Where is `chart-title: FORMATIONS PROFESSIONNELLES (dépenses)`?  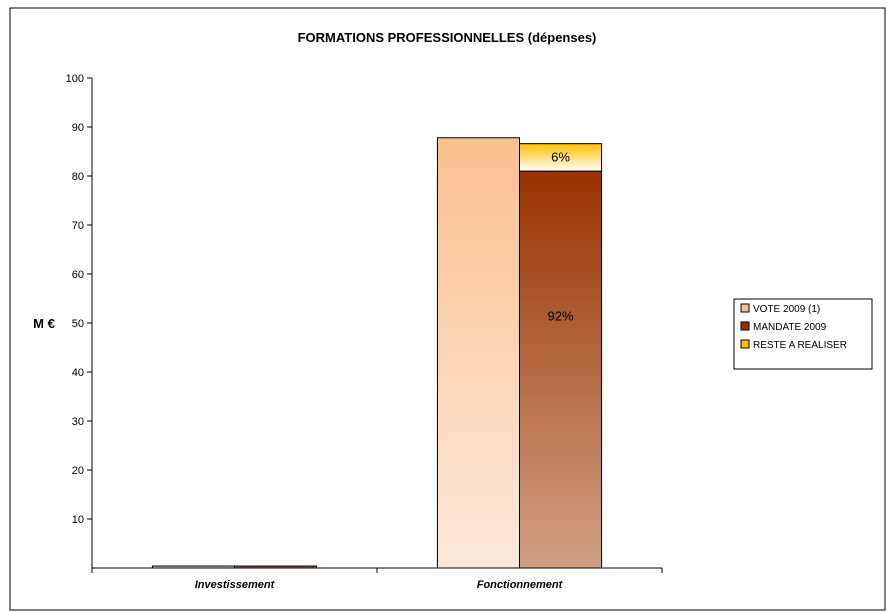
chart-title: FORMATIONS PROFESSIONNELLES (dépenses) is located at coordinates (447, 37).